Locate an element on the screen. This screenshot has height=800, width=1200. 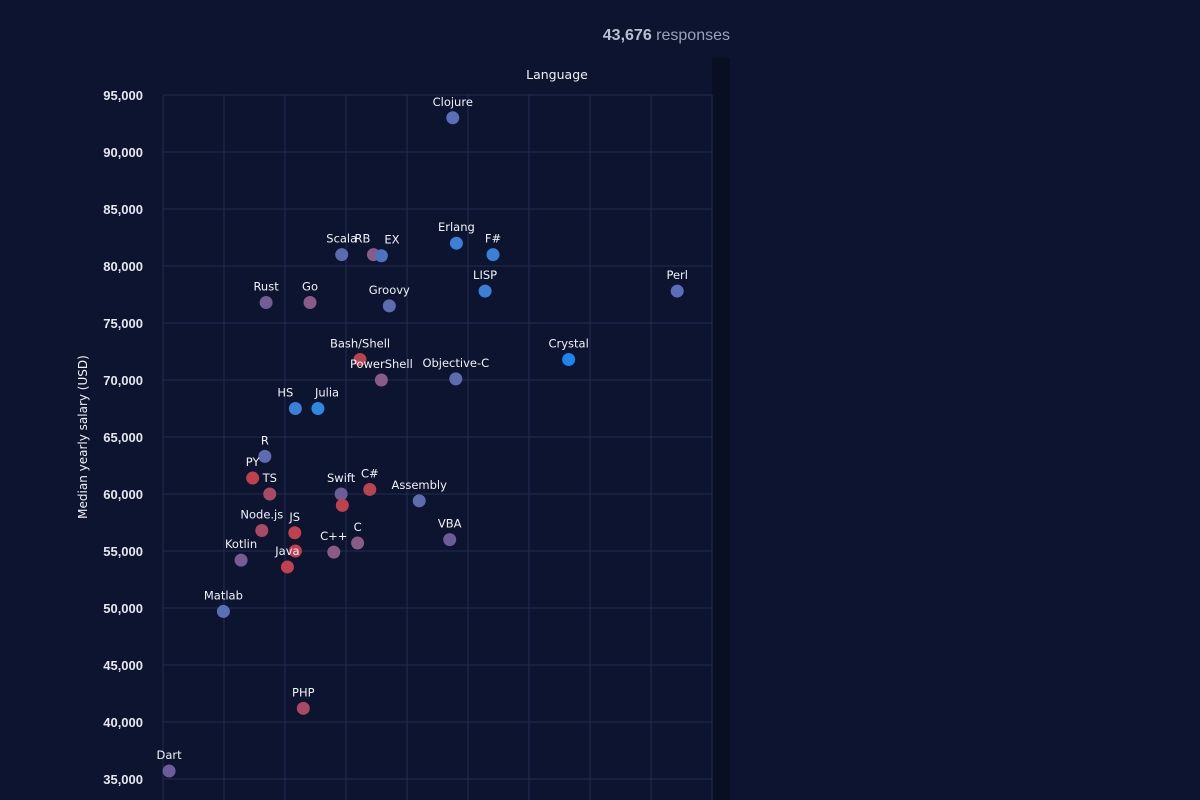
point-label: LISP is located at coordinates (485, 275).